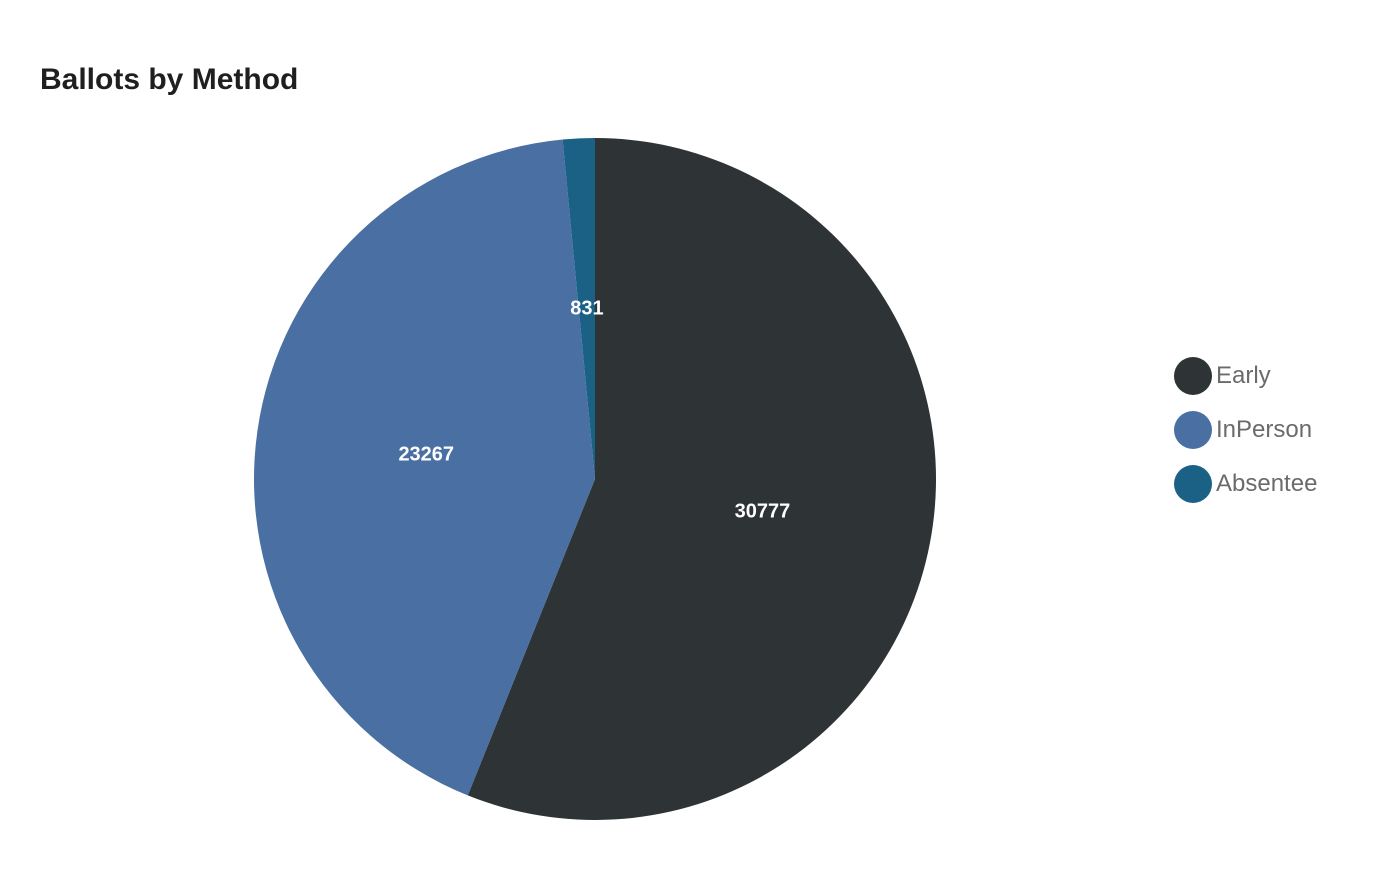 The image size is (1400, 880). What do you see at coordinates (586, 309) in the screenshot?
I see `slice-label-absentee: 831` at bounding box center [586, 309].